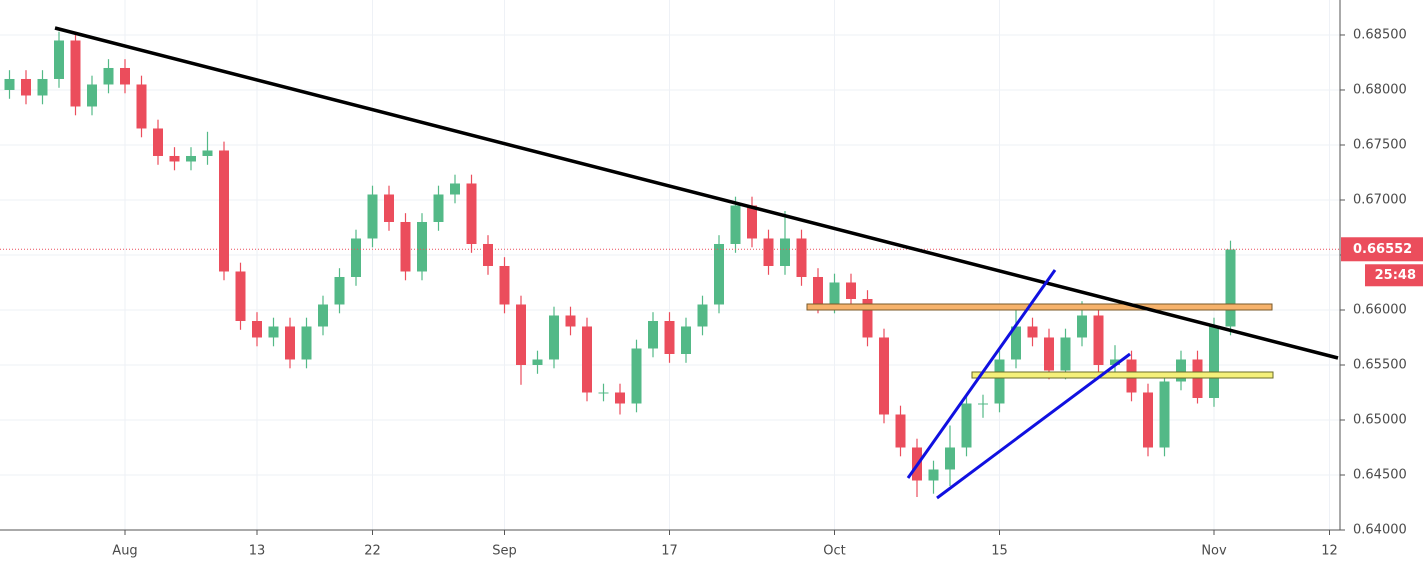  Describe the element at coordinates (1380, 530) in the screenshot. I see `y-tick-label: 0.64000` at that location.